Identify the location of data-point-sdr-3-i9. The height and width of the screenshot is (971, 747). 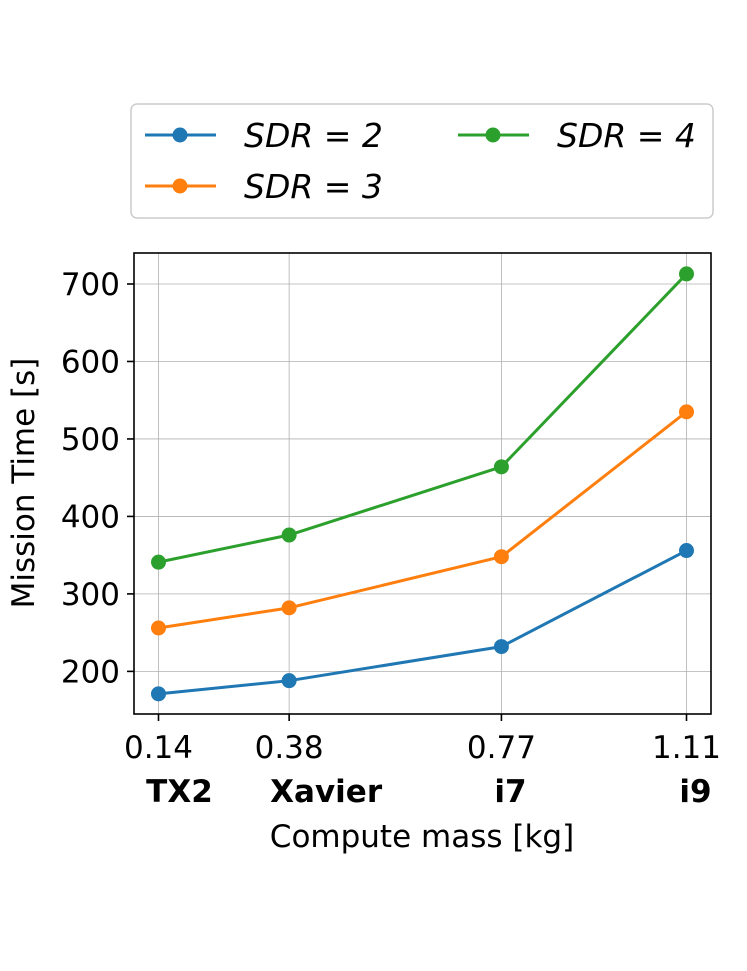
(687, 412).